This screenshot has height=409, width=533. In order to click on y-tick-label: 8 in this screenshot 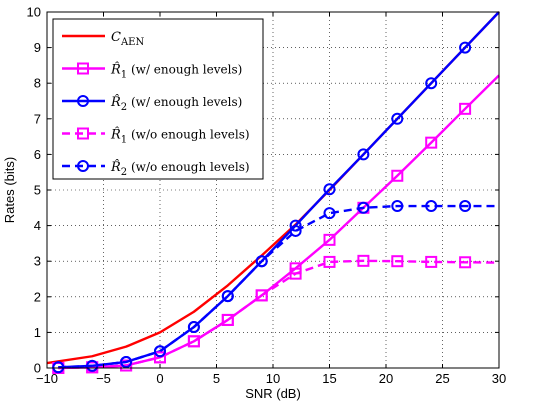, I will do `click(37, 83)`.